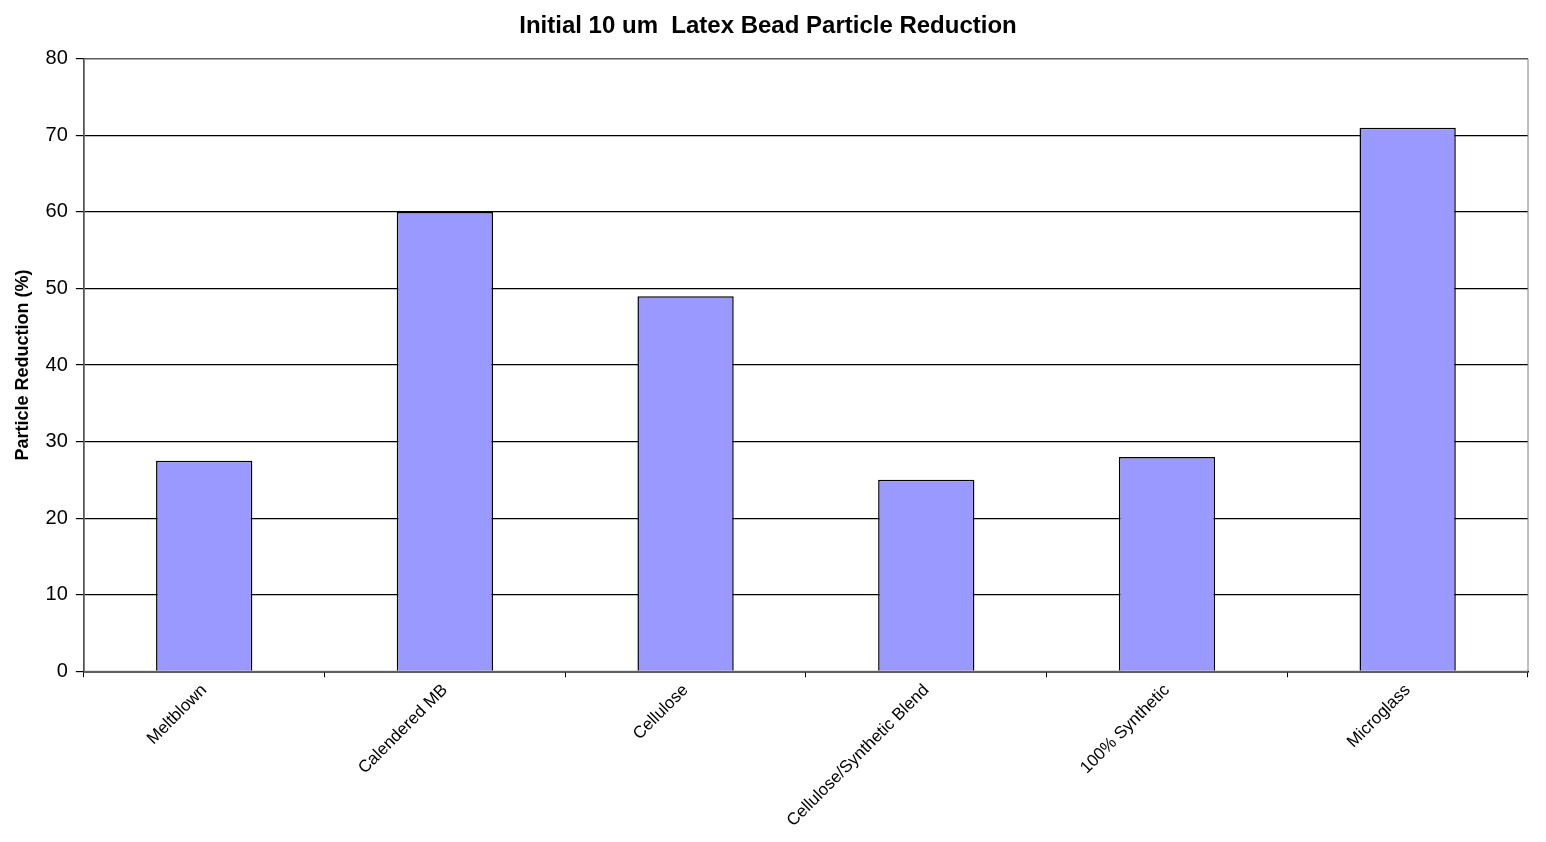 The width and height of the screenshot is (1546, 842). I want to click on y-tick-label: 20, so click(56, 516).